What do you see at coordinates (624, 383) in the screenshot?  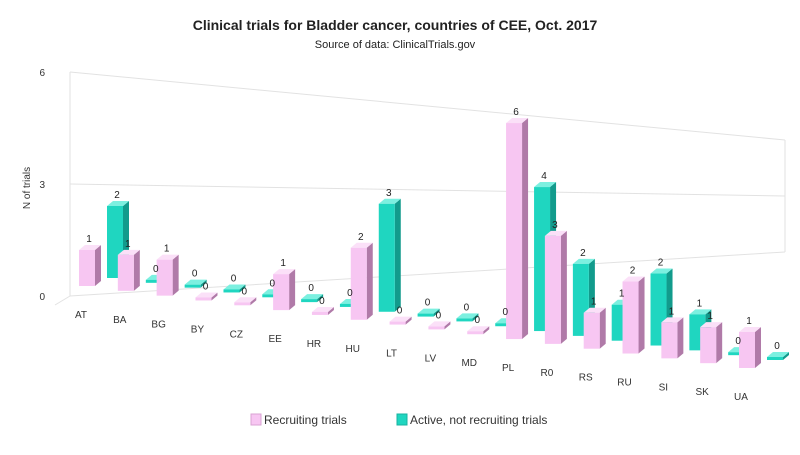 I see `x-tick-label-ru: RU` at bounding box center [624, 383].